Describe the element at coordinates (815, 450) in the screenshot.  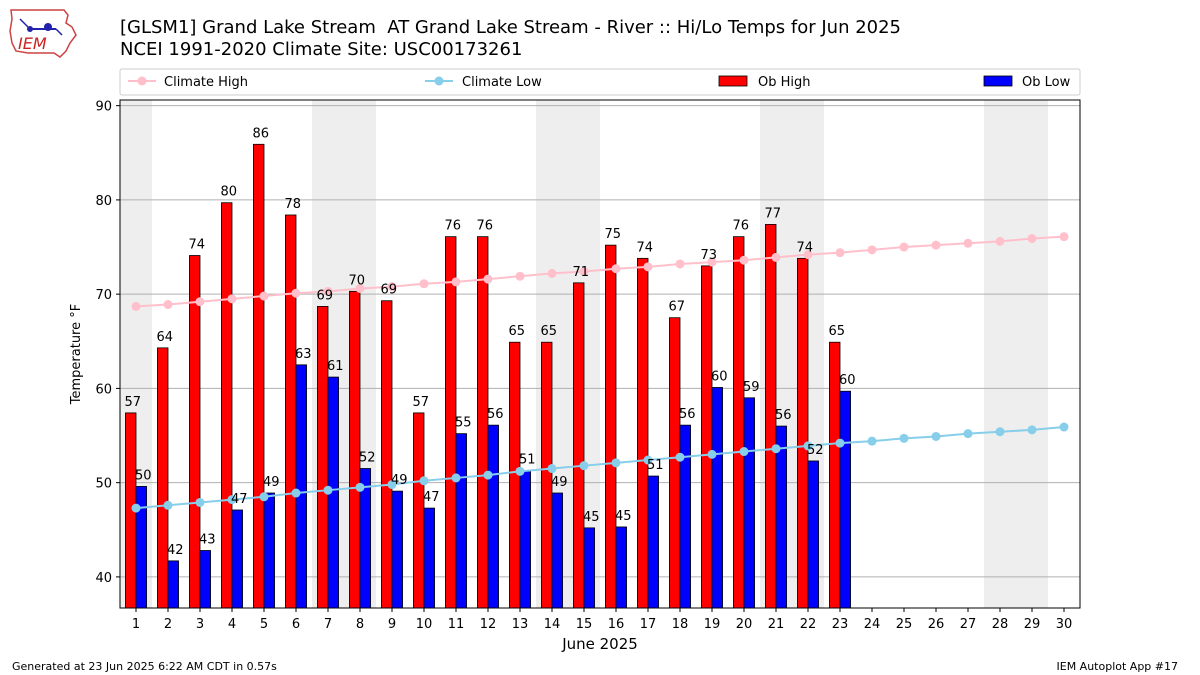
I see `ob-low-label-22: 52` at that location.